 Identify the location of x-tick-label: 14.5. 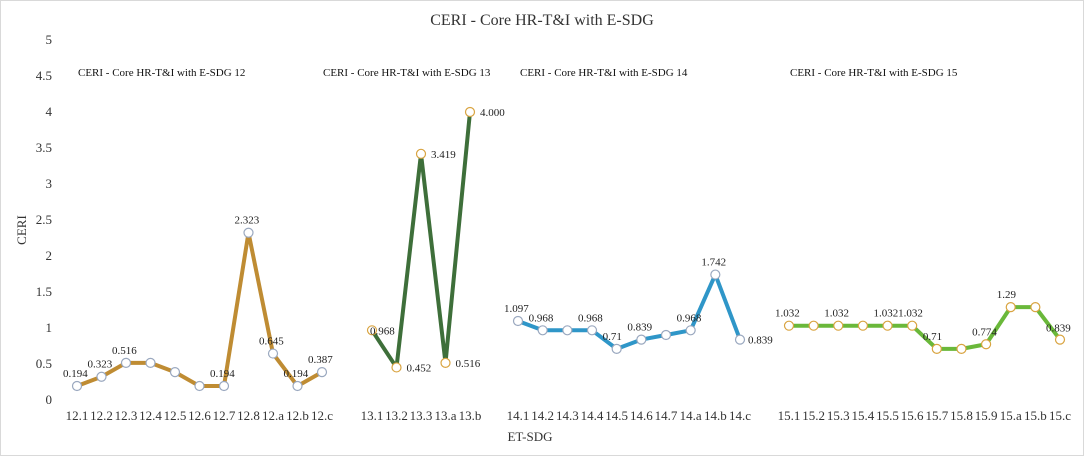
(616, 415).